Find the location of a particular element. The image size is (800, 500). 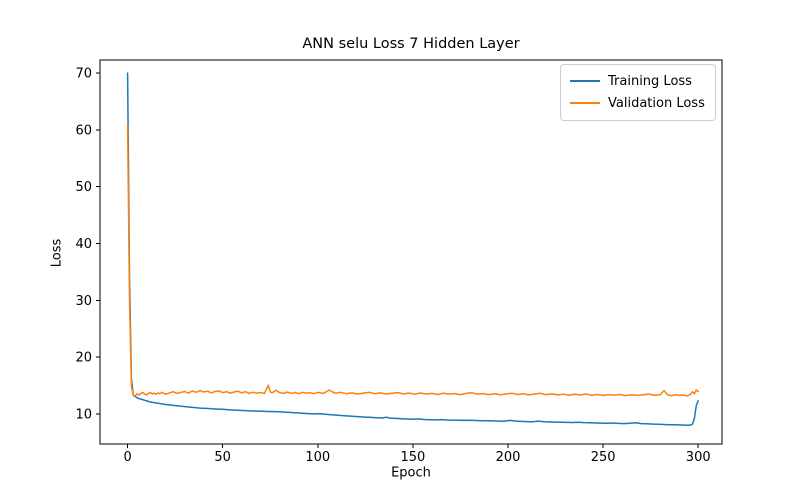

y-tick-label: 50 is located at coordinates (83, 187).